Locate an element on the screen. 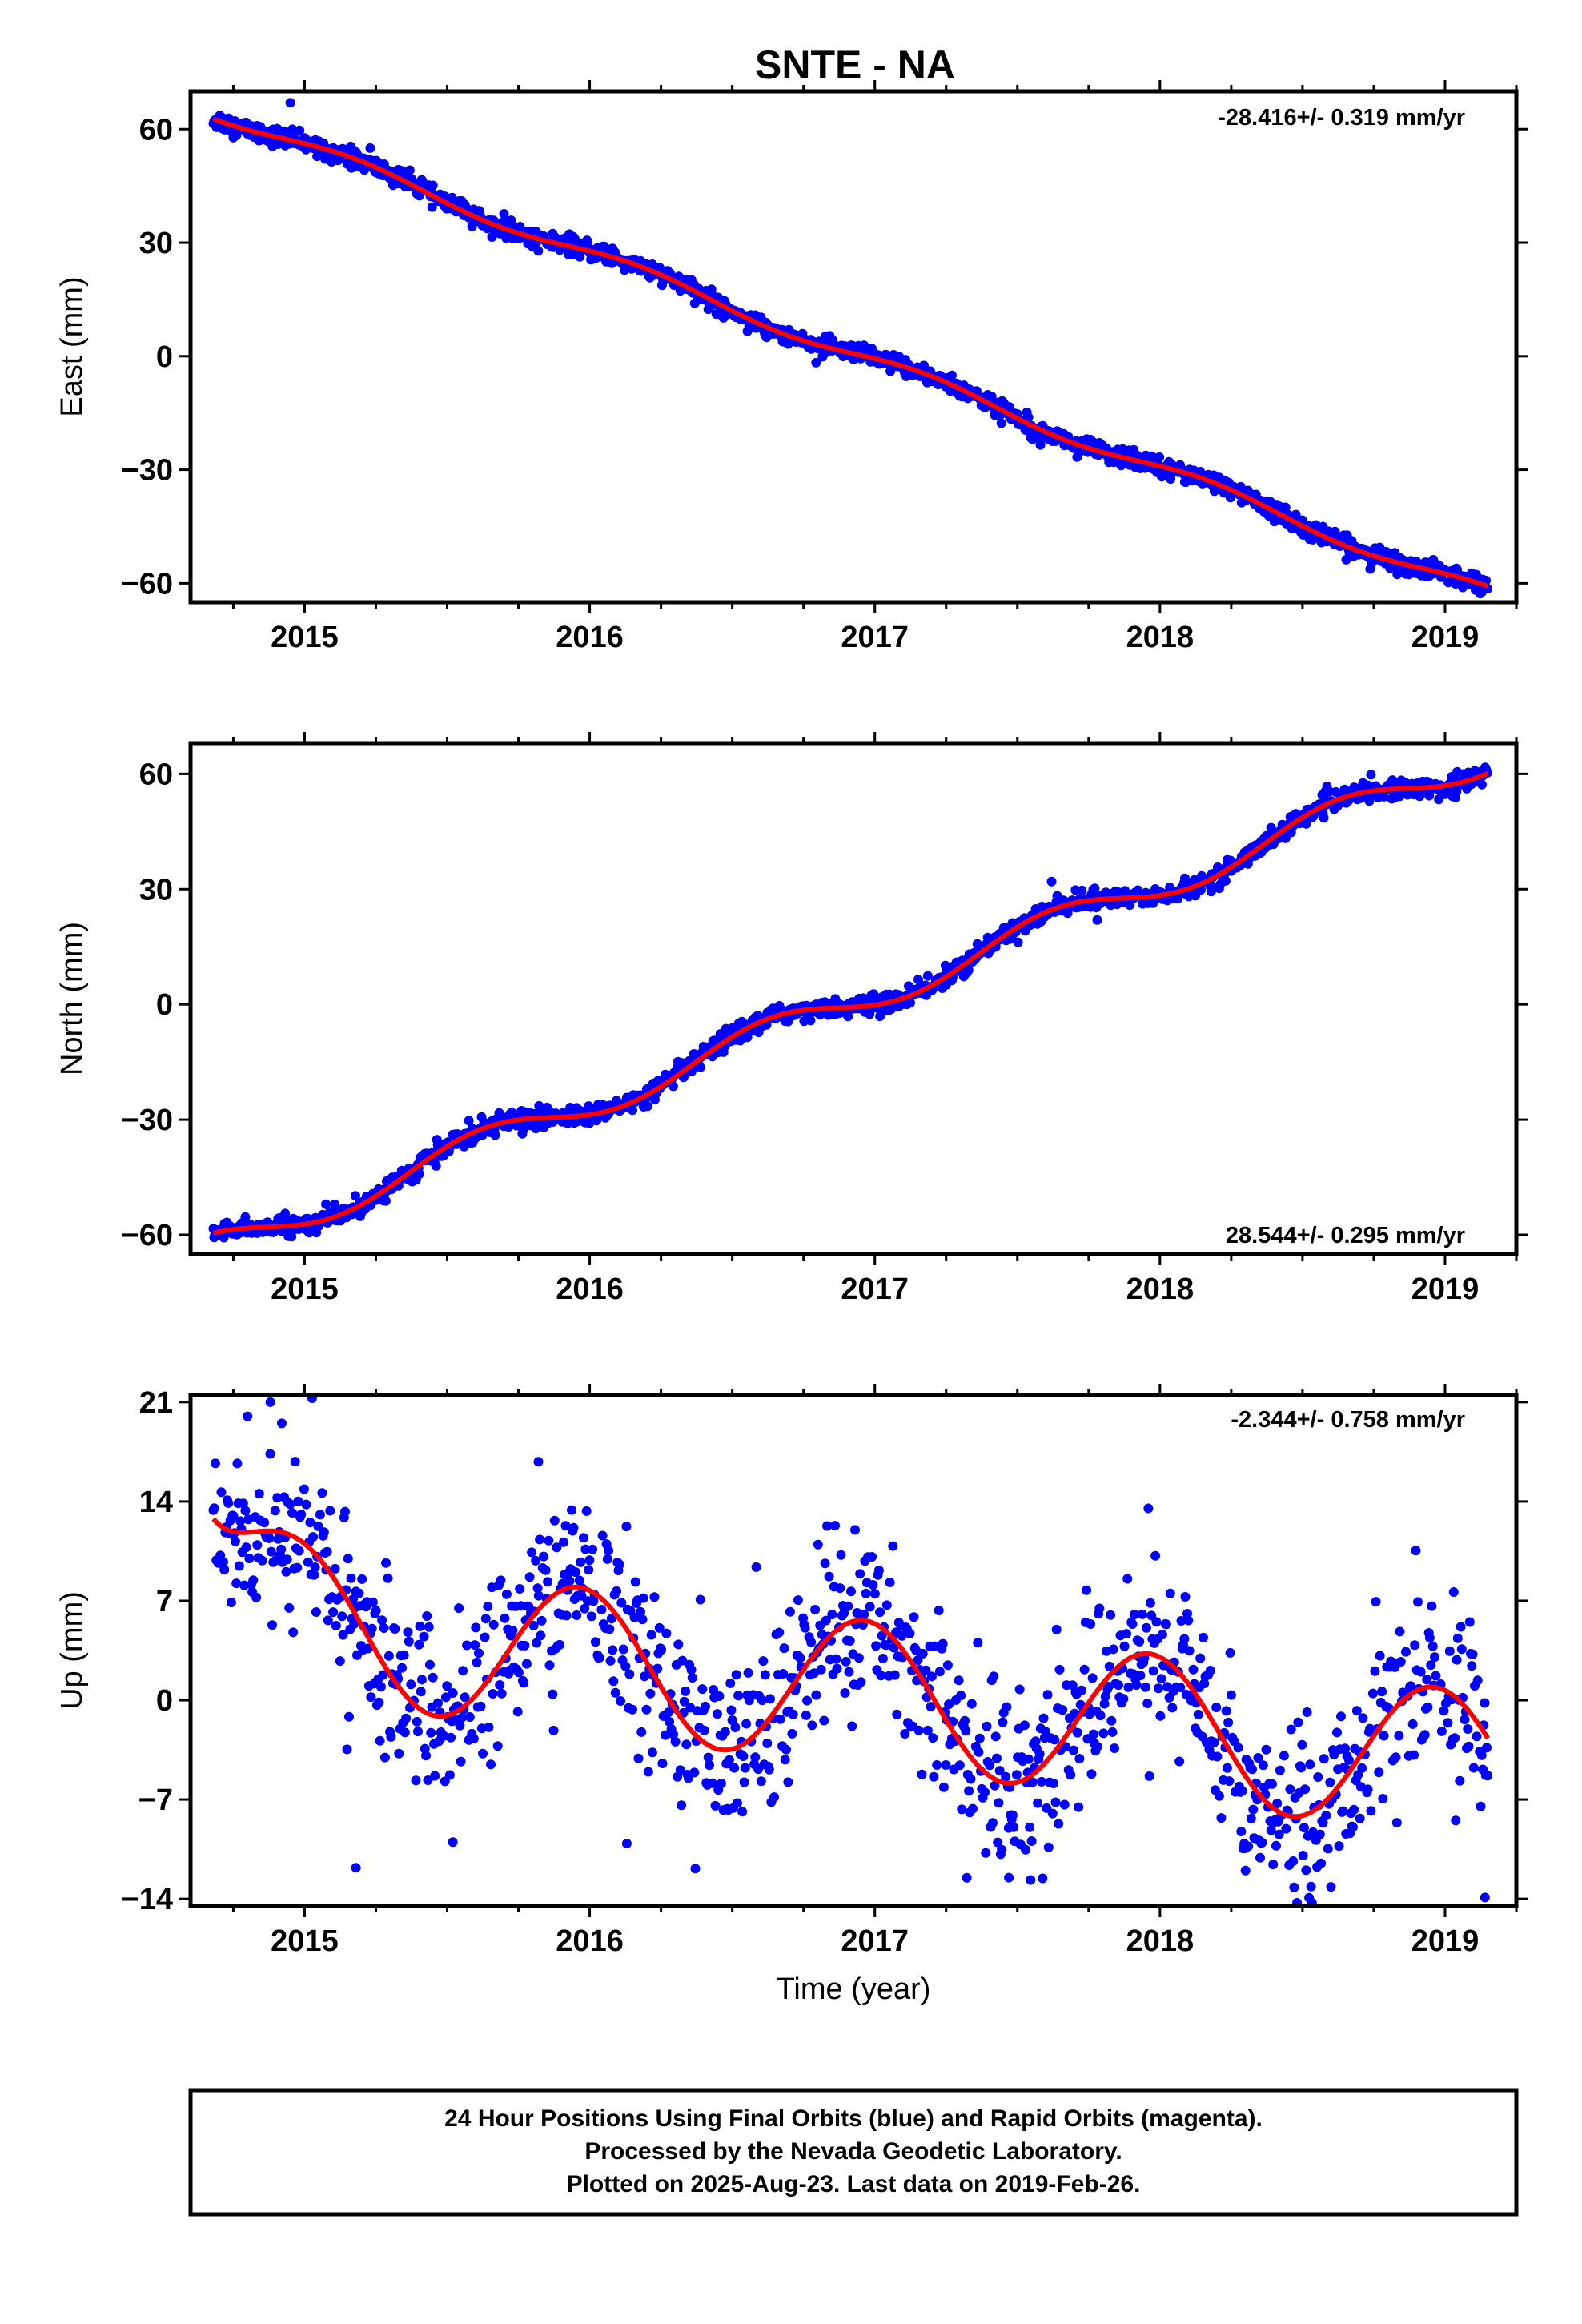  north-y-tick-label: 30 is located at coordinates (156, 890).